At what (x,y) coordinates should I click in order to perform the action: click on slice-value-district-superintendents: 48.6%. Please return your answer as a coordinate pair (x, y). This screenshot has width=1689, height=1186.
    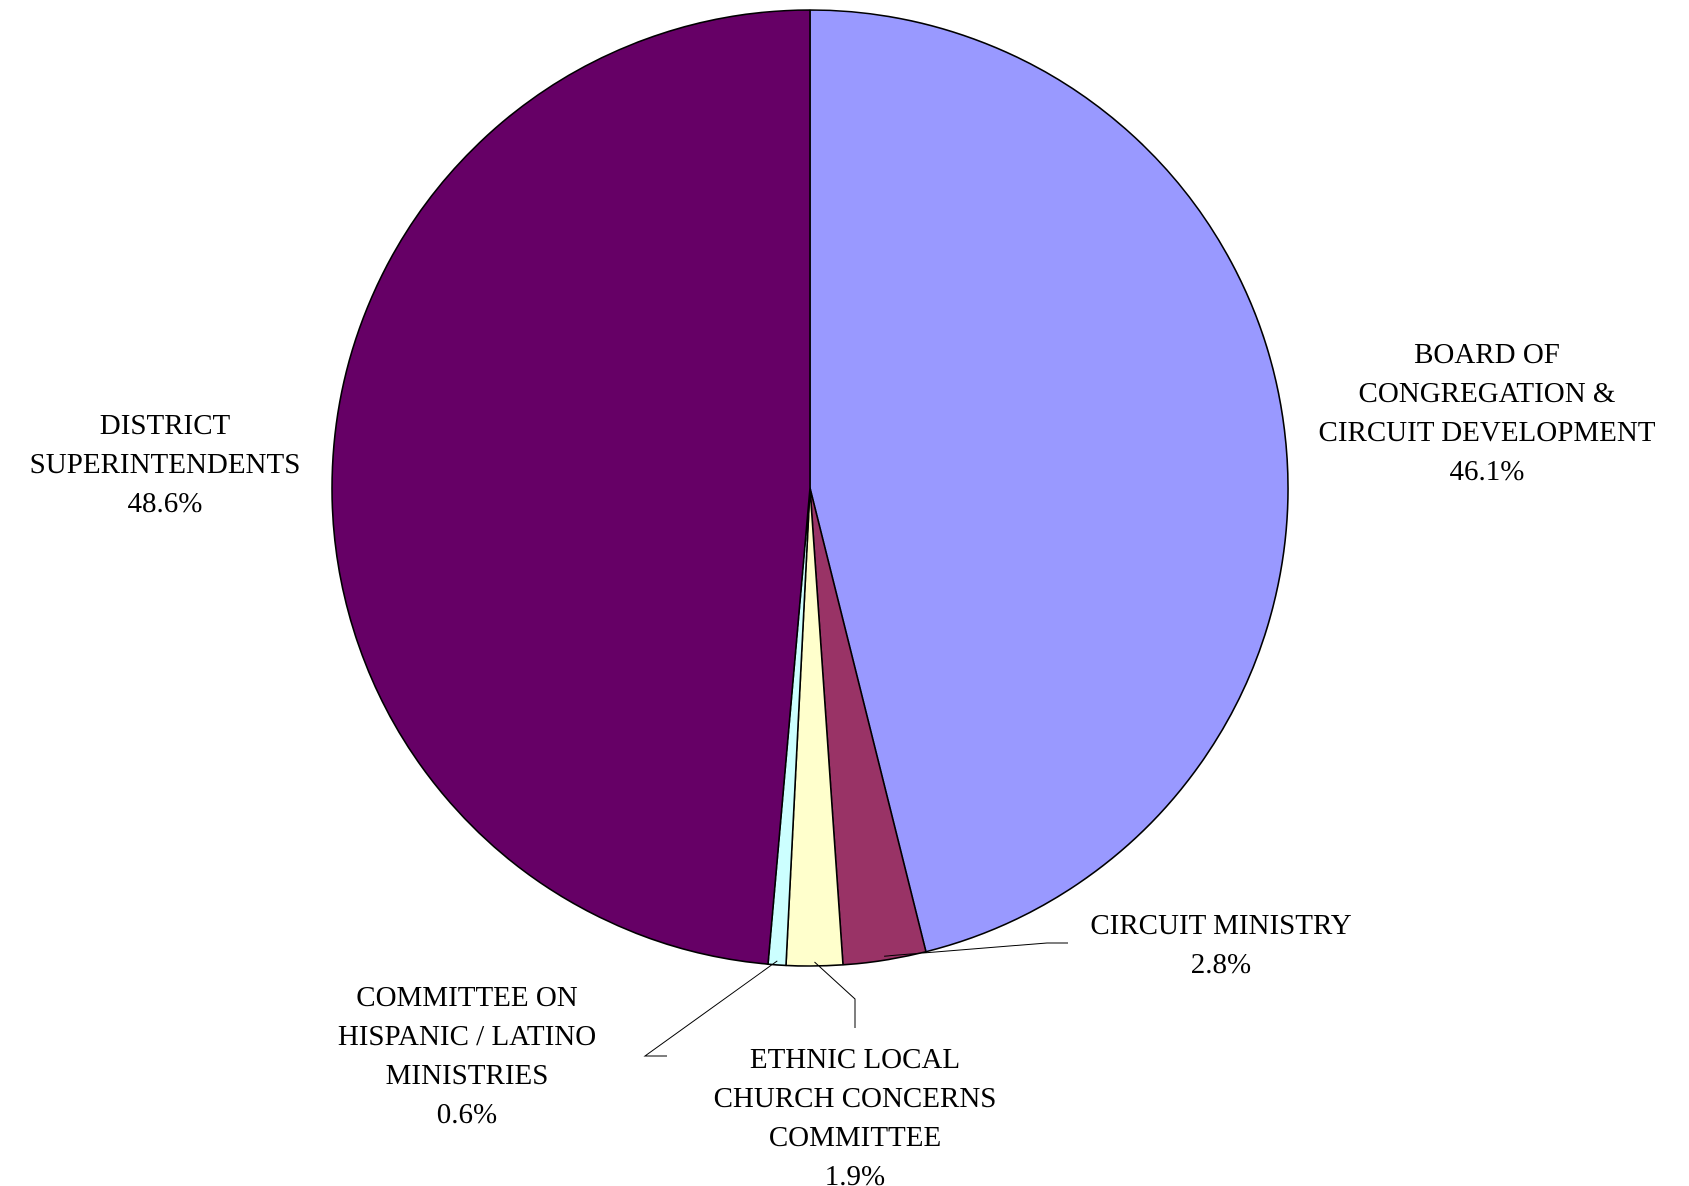
    Looking at the image, I should click on (165, 503).